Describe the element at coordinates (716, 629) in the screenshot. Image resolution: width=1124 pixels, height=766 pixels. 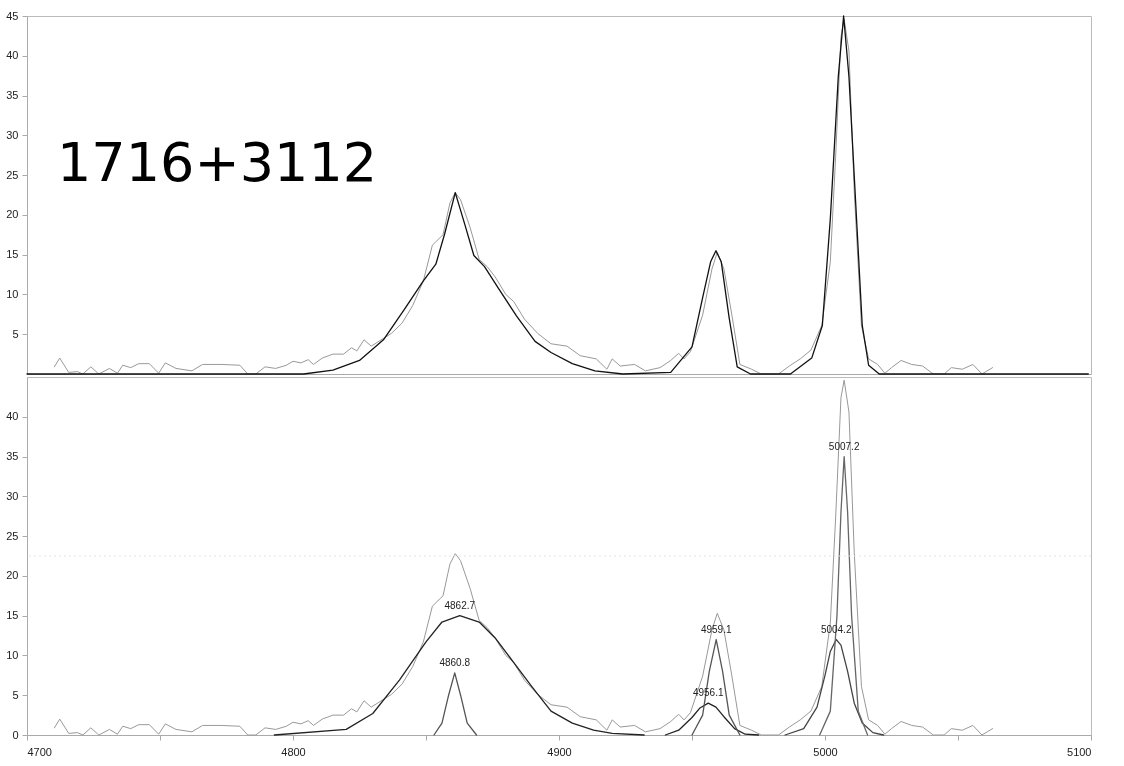
I see `annotation: 4959.1` at that location.